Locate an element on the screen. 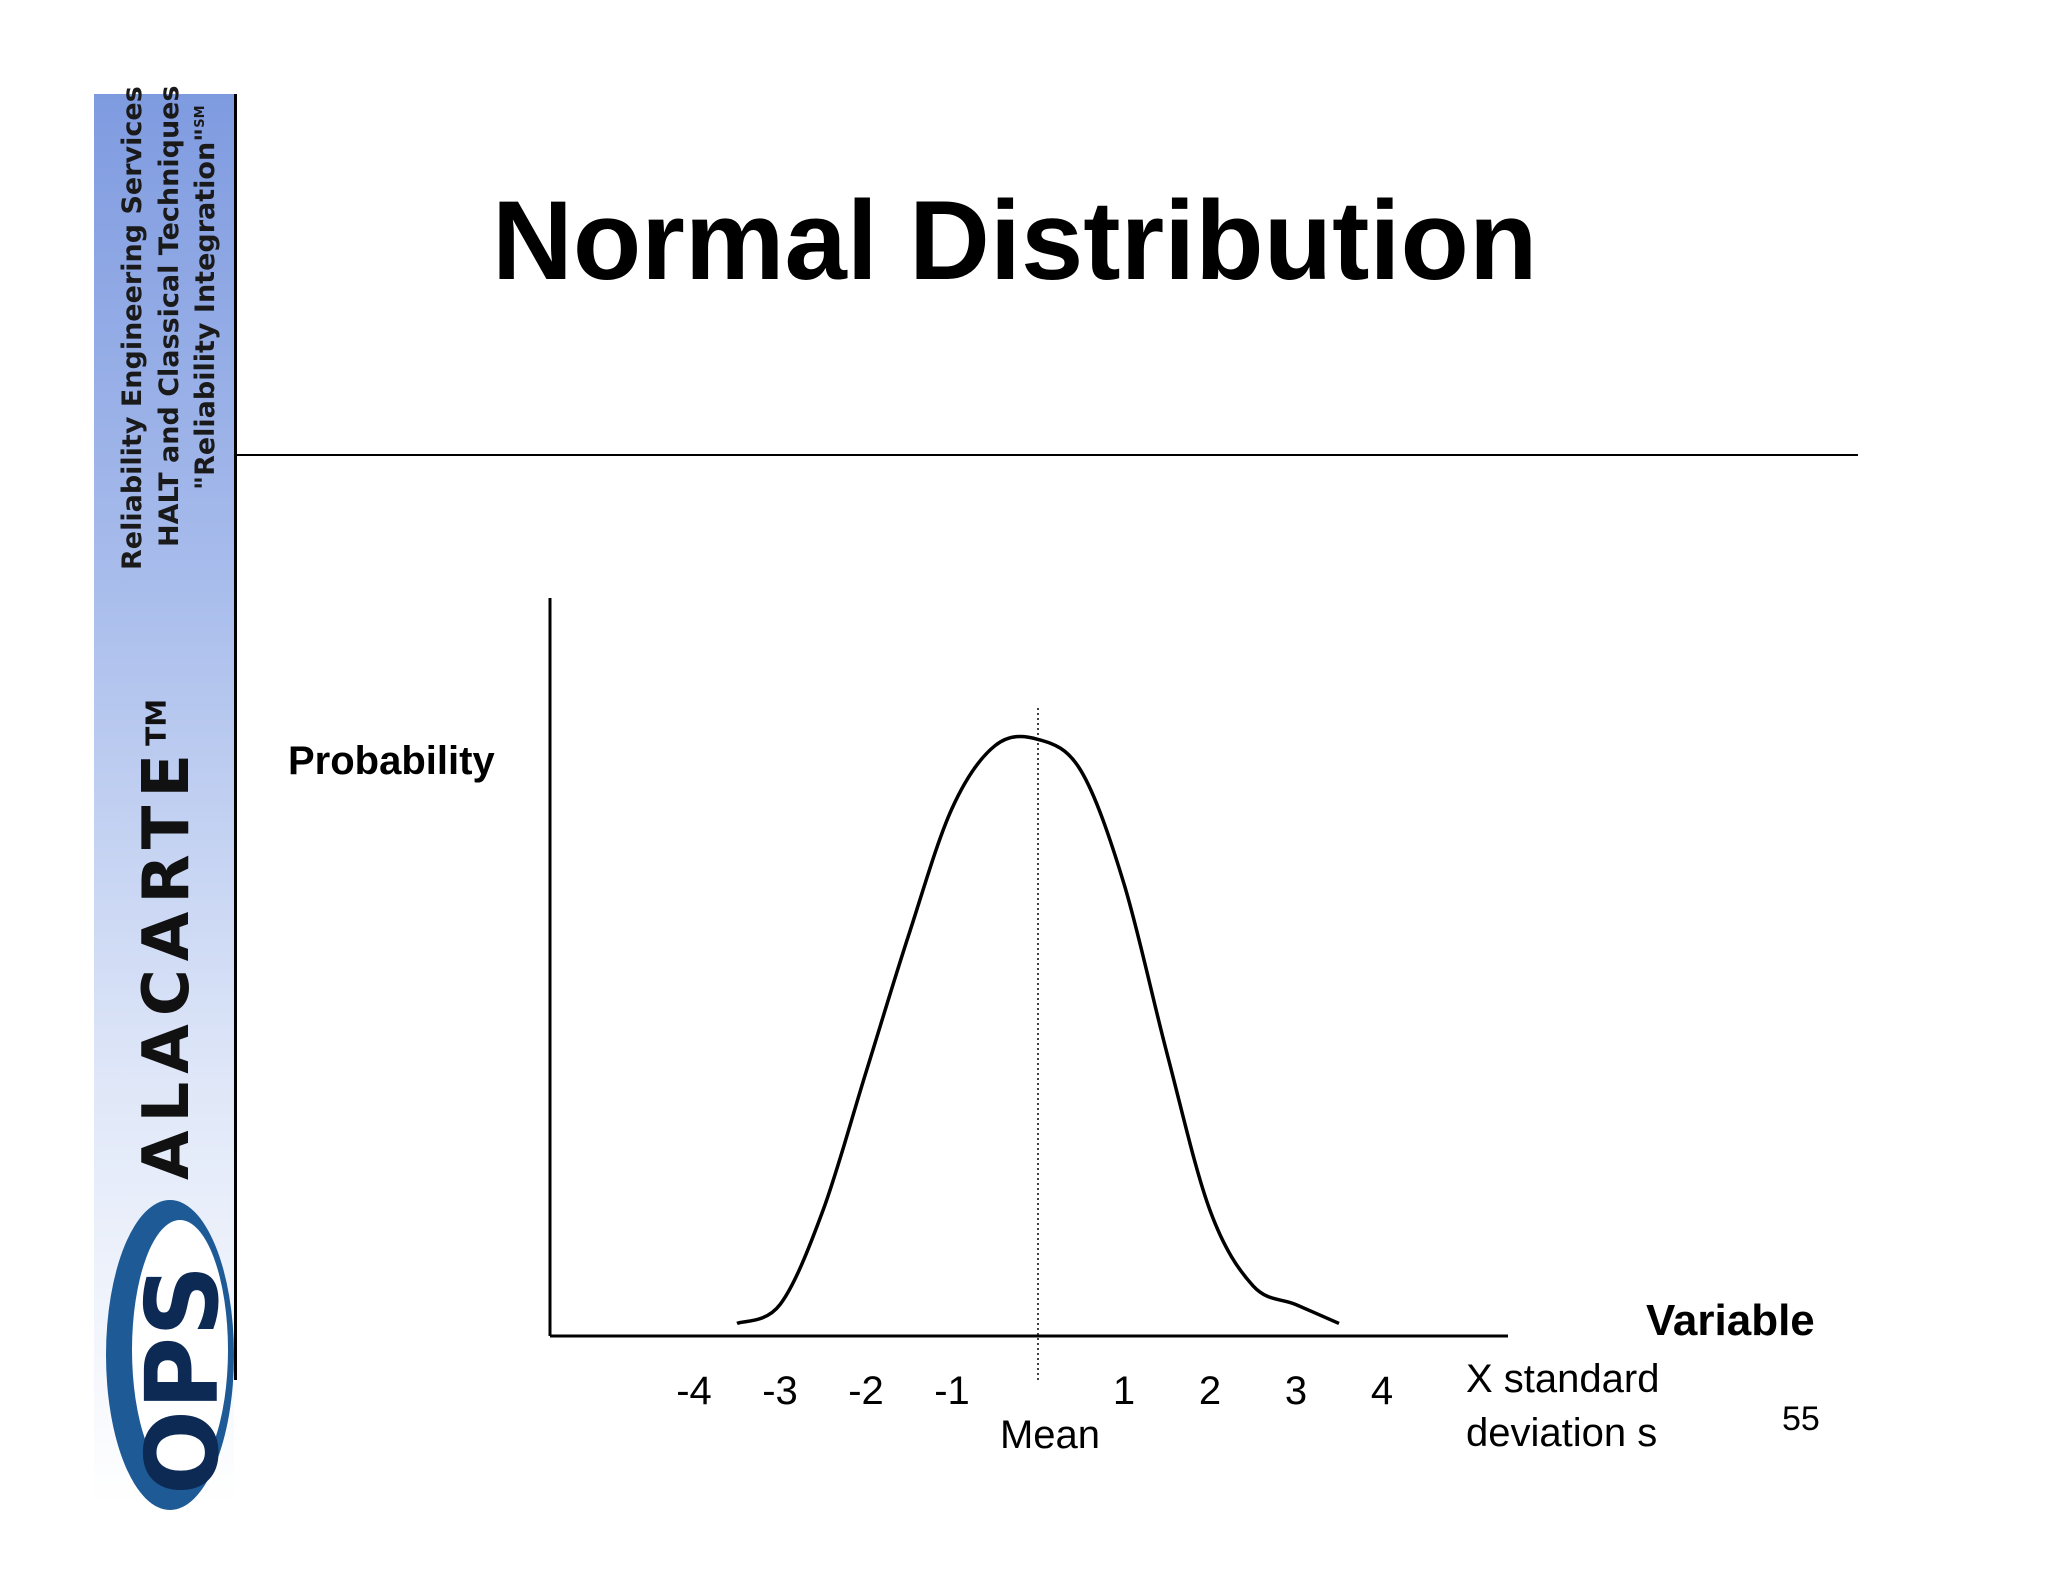  title-divider is located at coordinates (1046, 455).